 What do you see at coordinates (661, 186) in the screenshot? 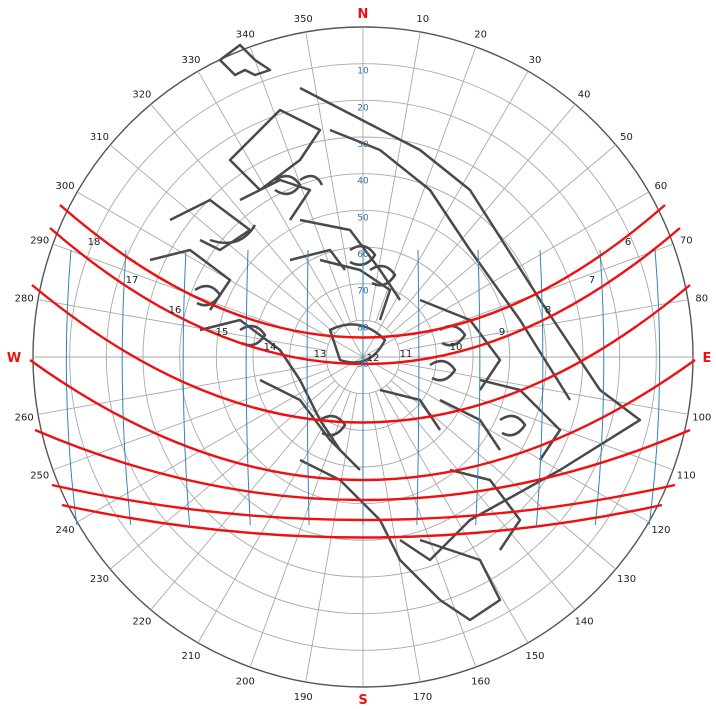
I see `azimuth-label: 60` at bounding box center [661, 186].